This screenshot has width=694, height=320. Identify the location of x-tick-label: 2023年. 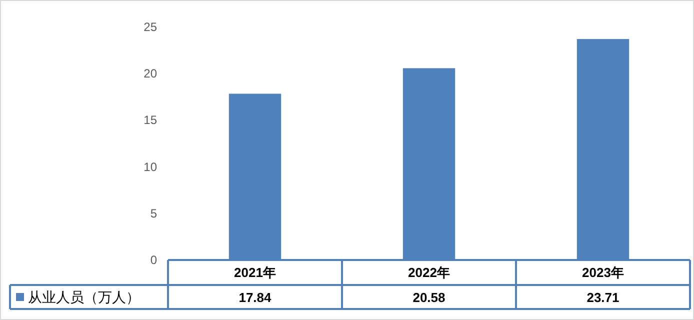
(603, 272).